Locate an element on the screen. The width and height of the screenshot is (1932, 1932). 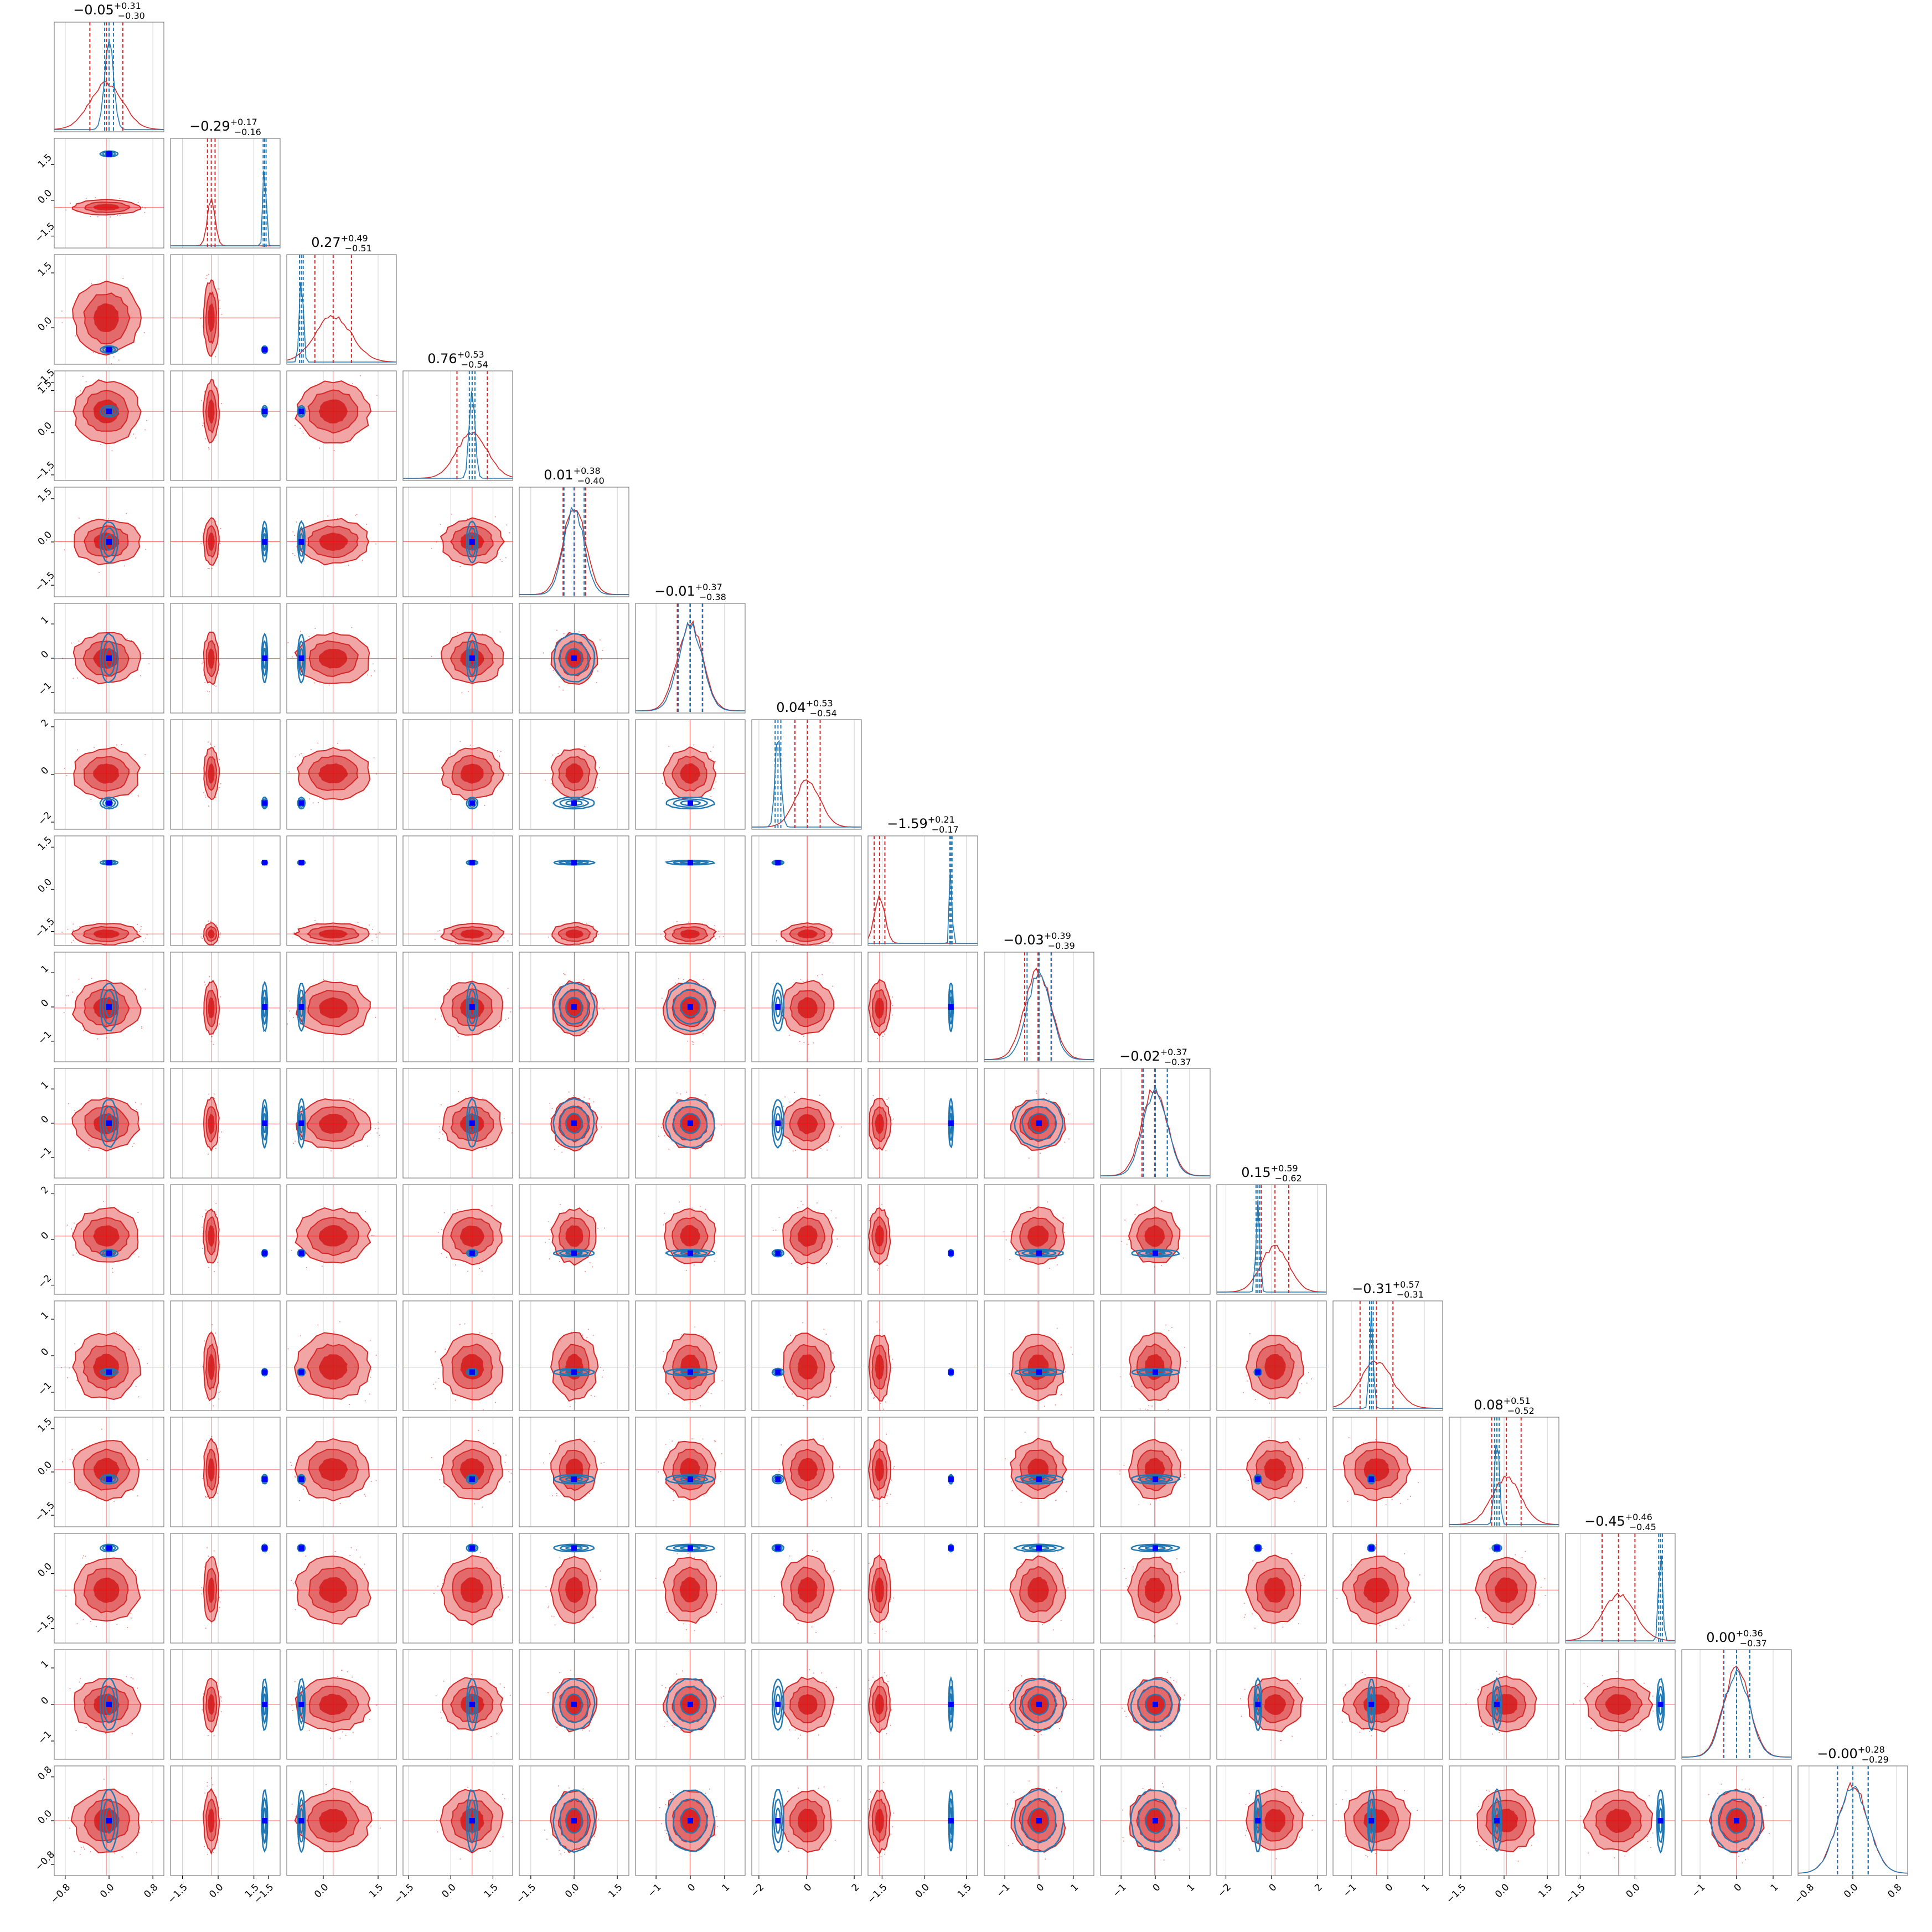
panel-13-0: −1.50.0 is located at coordinates (98, 1588).